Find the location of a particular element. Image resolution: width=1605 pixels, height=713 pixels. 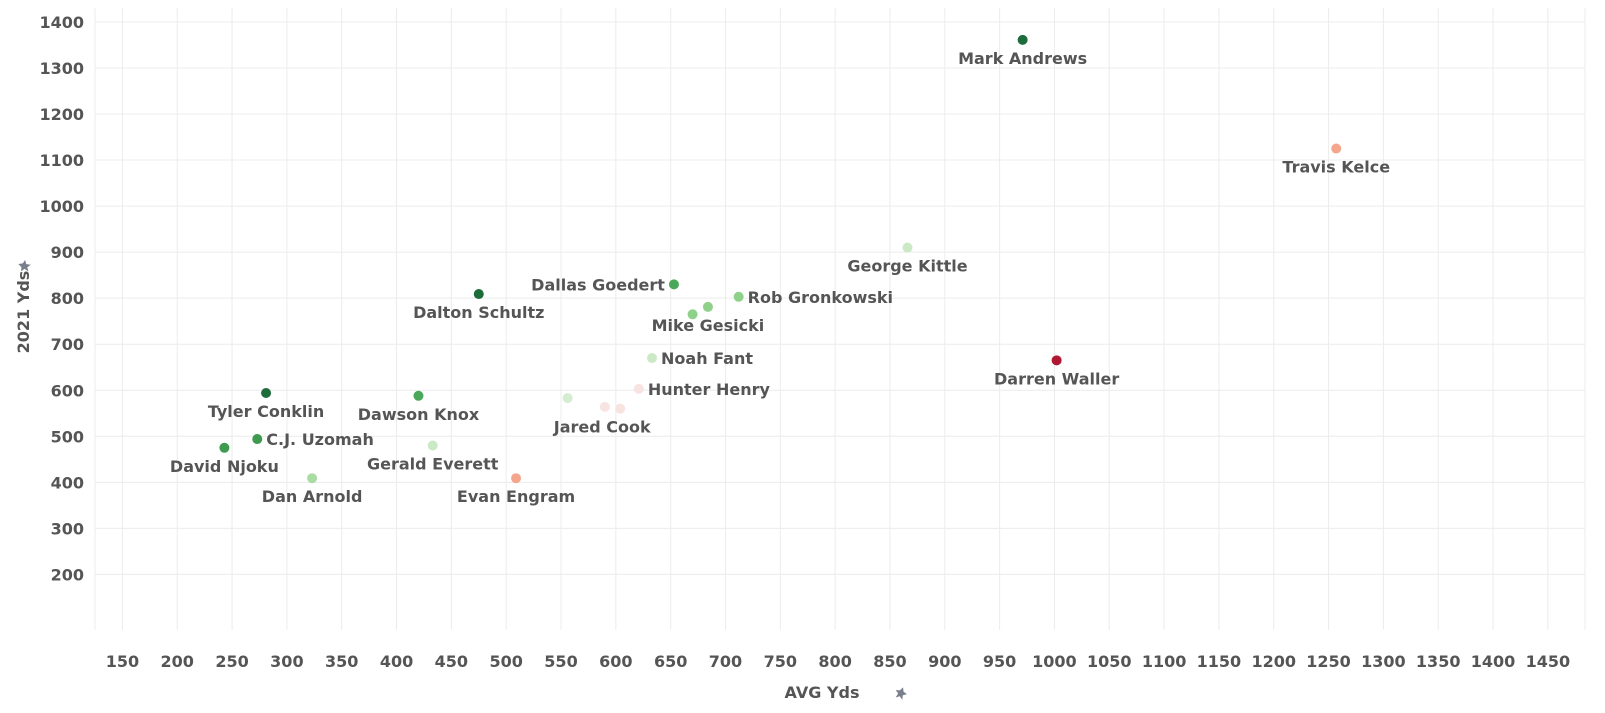

y-tick-label: 300 is located at coordinates (67, 528).